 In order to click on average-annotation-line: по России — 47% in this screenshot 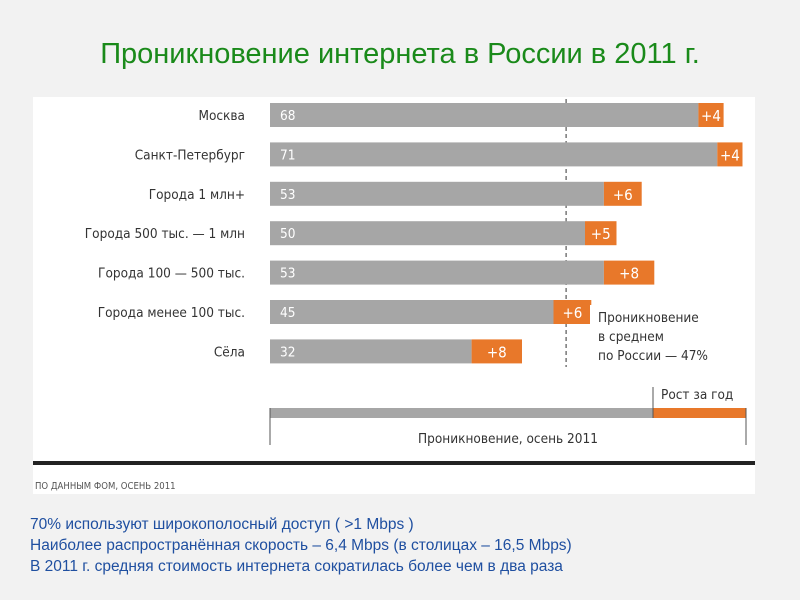, I will do `click(653, 356)`.